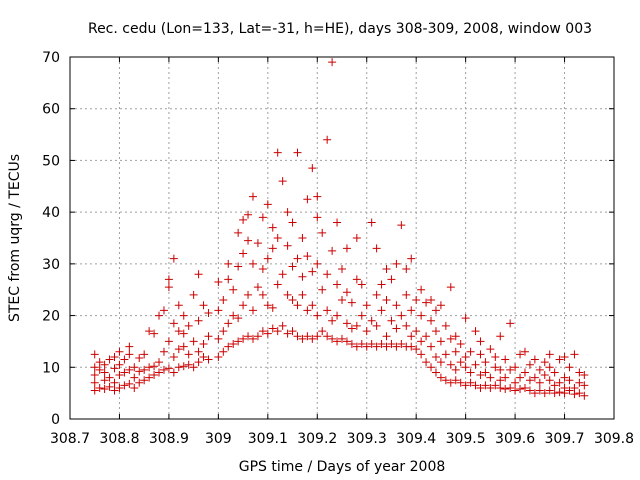 The width and height of the screenshot is (640, 480). What do you see at coordinates (51, 161) in the screenshot?
I see `y-tick-label: 50` at bounding box center [51, 161].